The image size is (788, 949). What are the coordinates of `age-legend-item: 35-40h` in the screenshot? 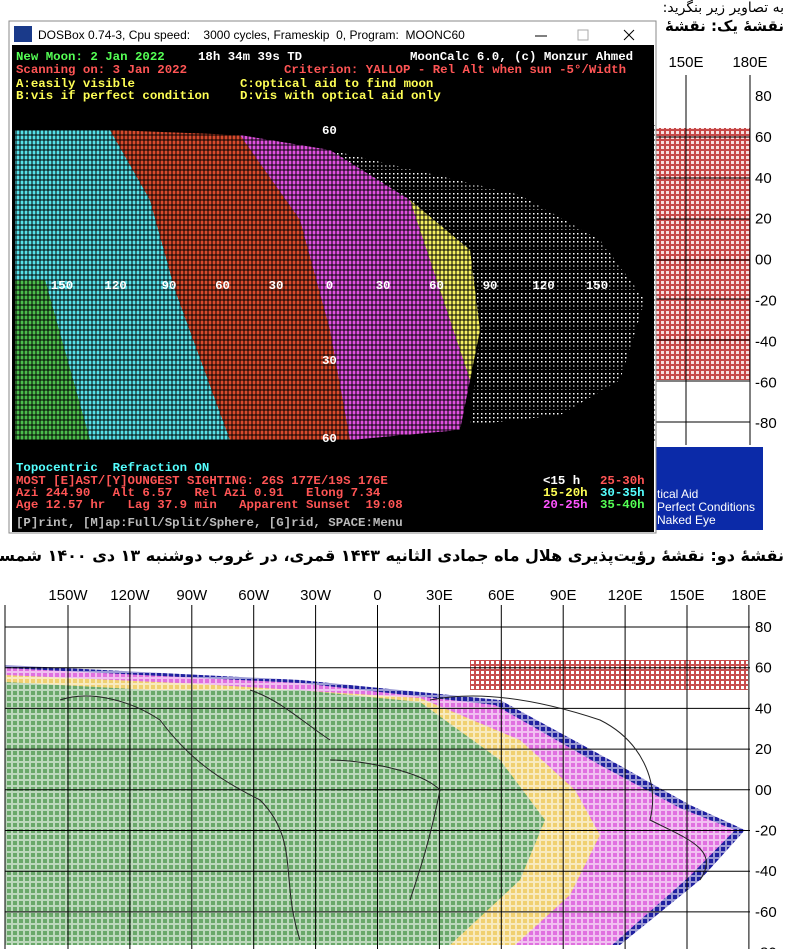 It's located at (622, 505).